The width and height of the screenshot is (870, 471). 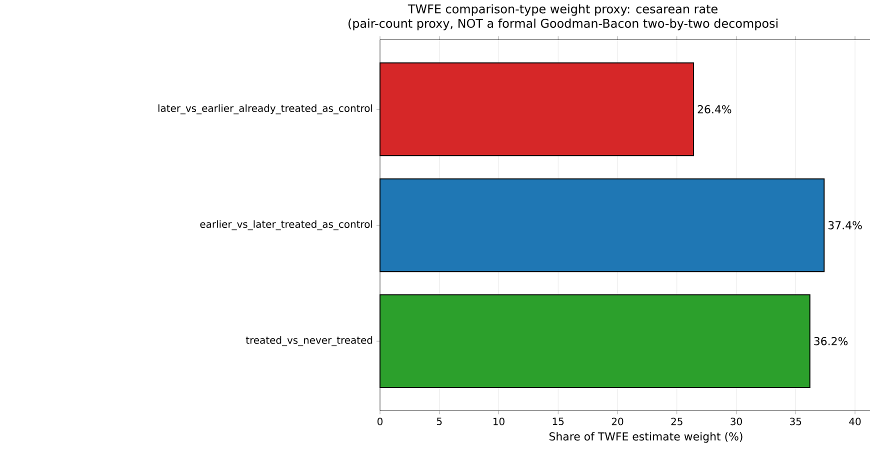 What do you see at coordinates (796, 422) in the screenshot?
I see `x-tick-label: 35` at bounding box center [796, 422].